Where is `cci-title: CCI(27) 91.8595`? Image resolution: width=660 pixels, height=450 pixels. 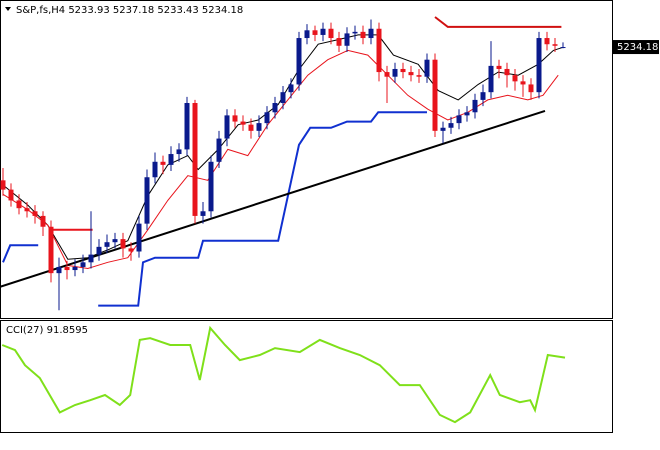 cci-title: CCI(27) 91.8595 is located at coordinates (47, 330).